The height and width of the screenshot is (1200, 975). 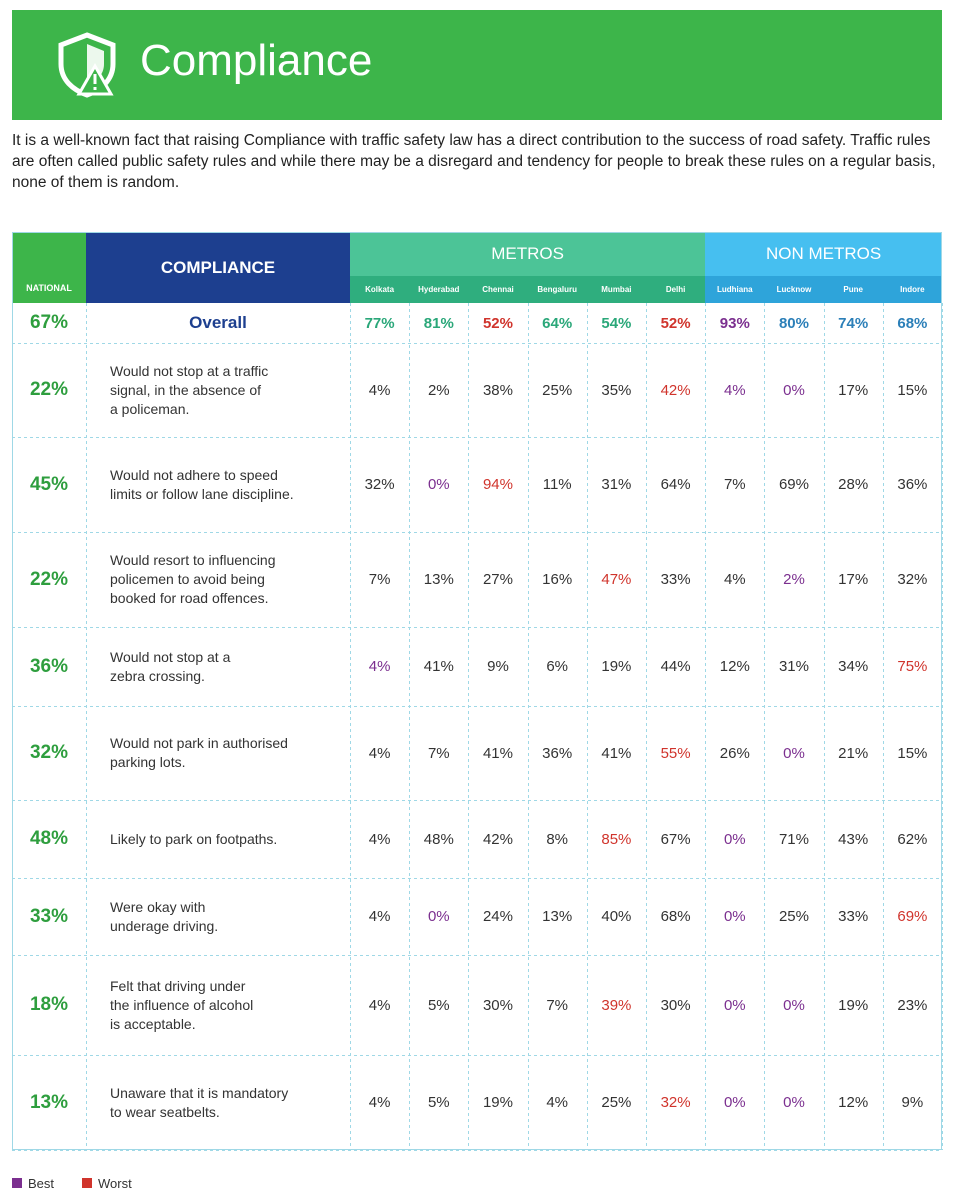 What do you see at coordinates (153, 1023) in the screenshot?
I see `row-label-line: is acceptable.` at bounding box center [153, 1023].